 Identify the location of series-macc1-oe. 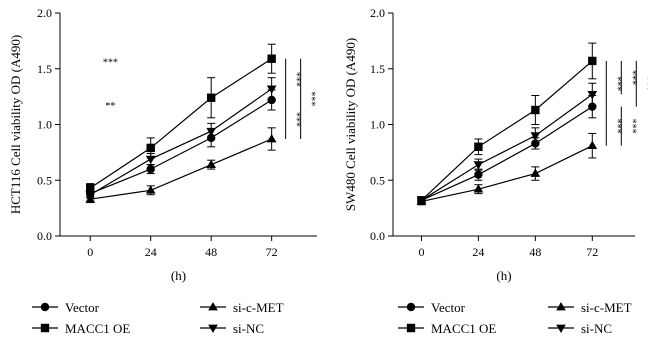
(507, 123).